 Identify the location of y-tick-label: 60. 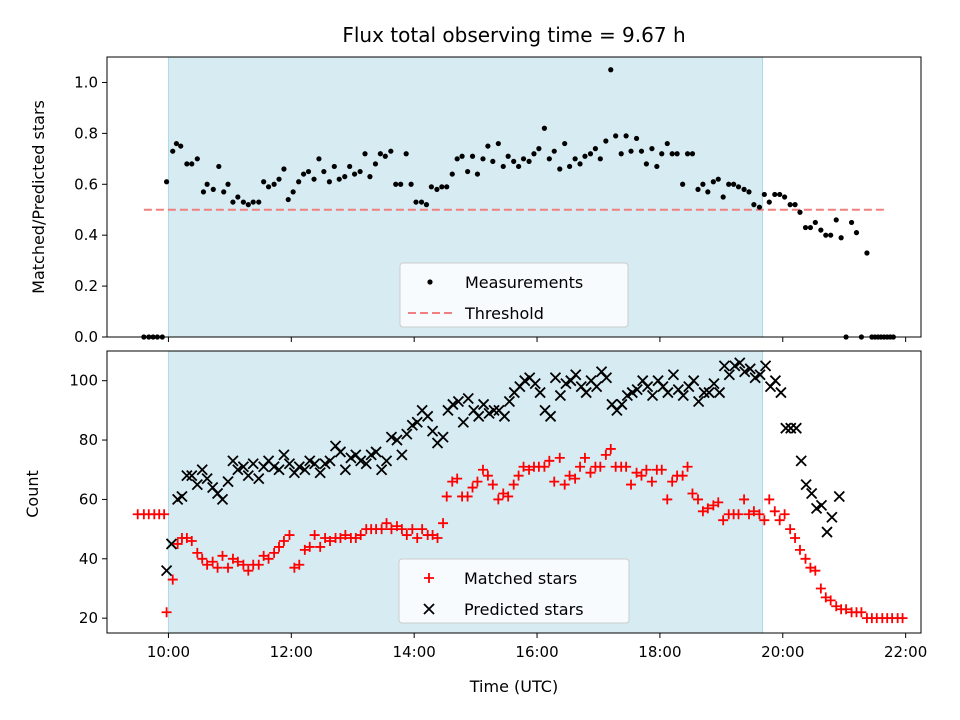
(88, 499).